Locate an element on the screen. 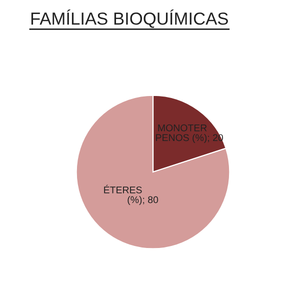 This screenshot has width=300, height=282. data-label: ; 80 is located at coordinates (150, 200).